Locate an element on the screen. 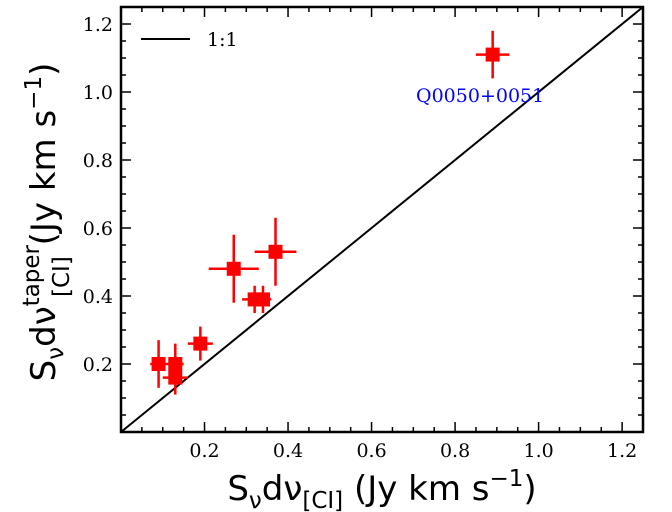 Image resolution: width=672 pixels, height=512 pixels. x-tick-label: 0.4 is located at coordinates (288, 451).